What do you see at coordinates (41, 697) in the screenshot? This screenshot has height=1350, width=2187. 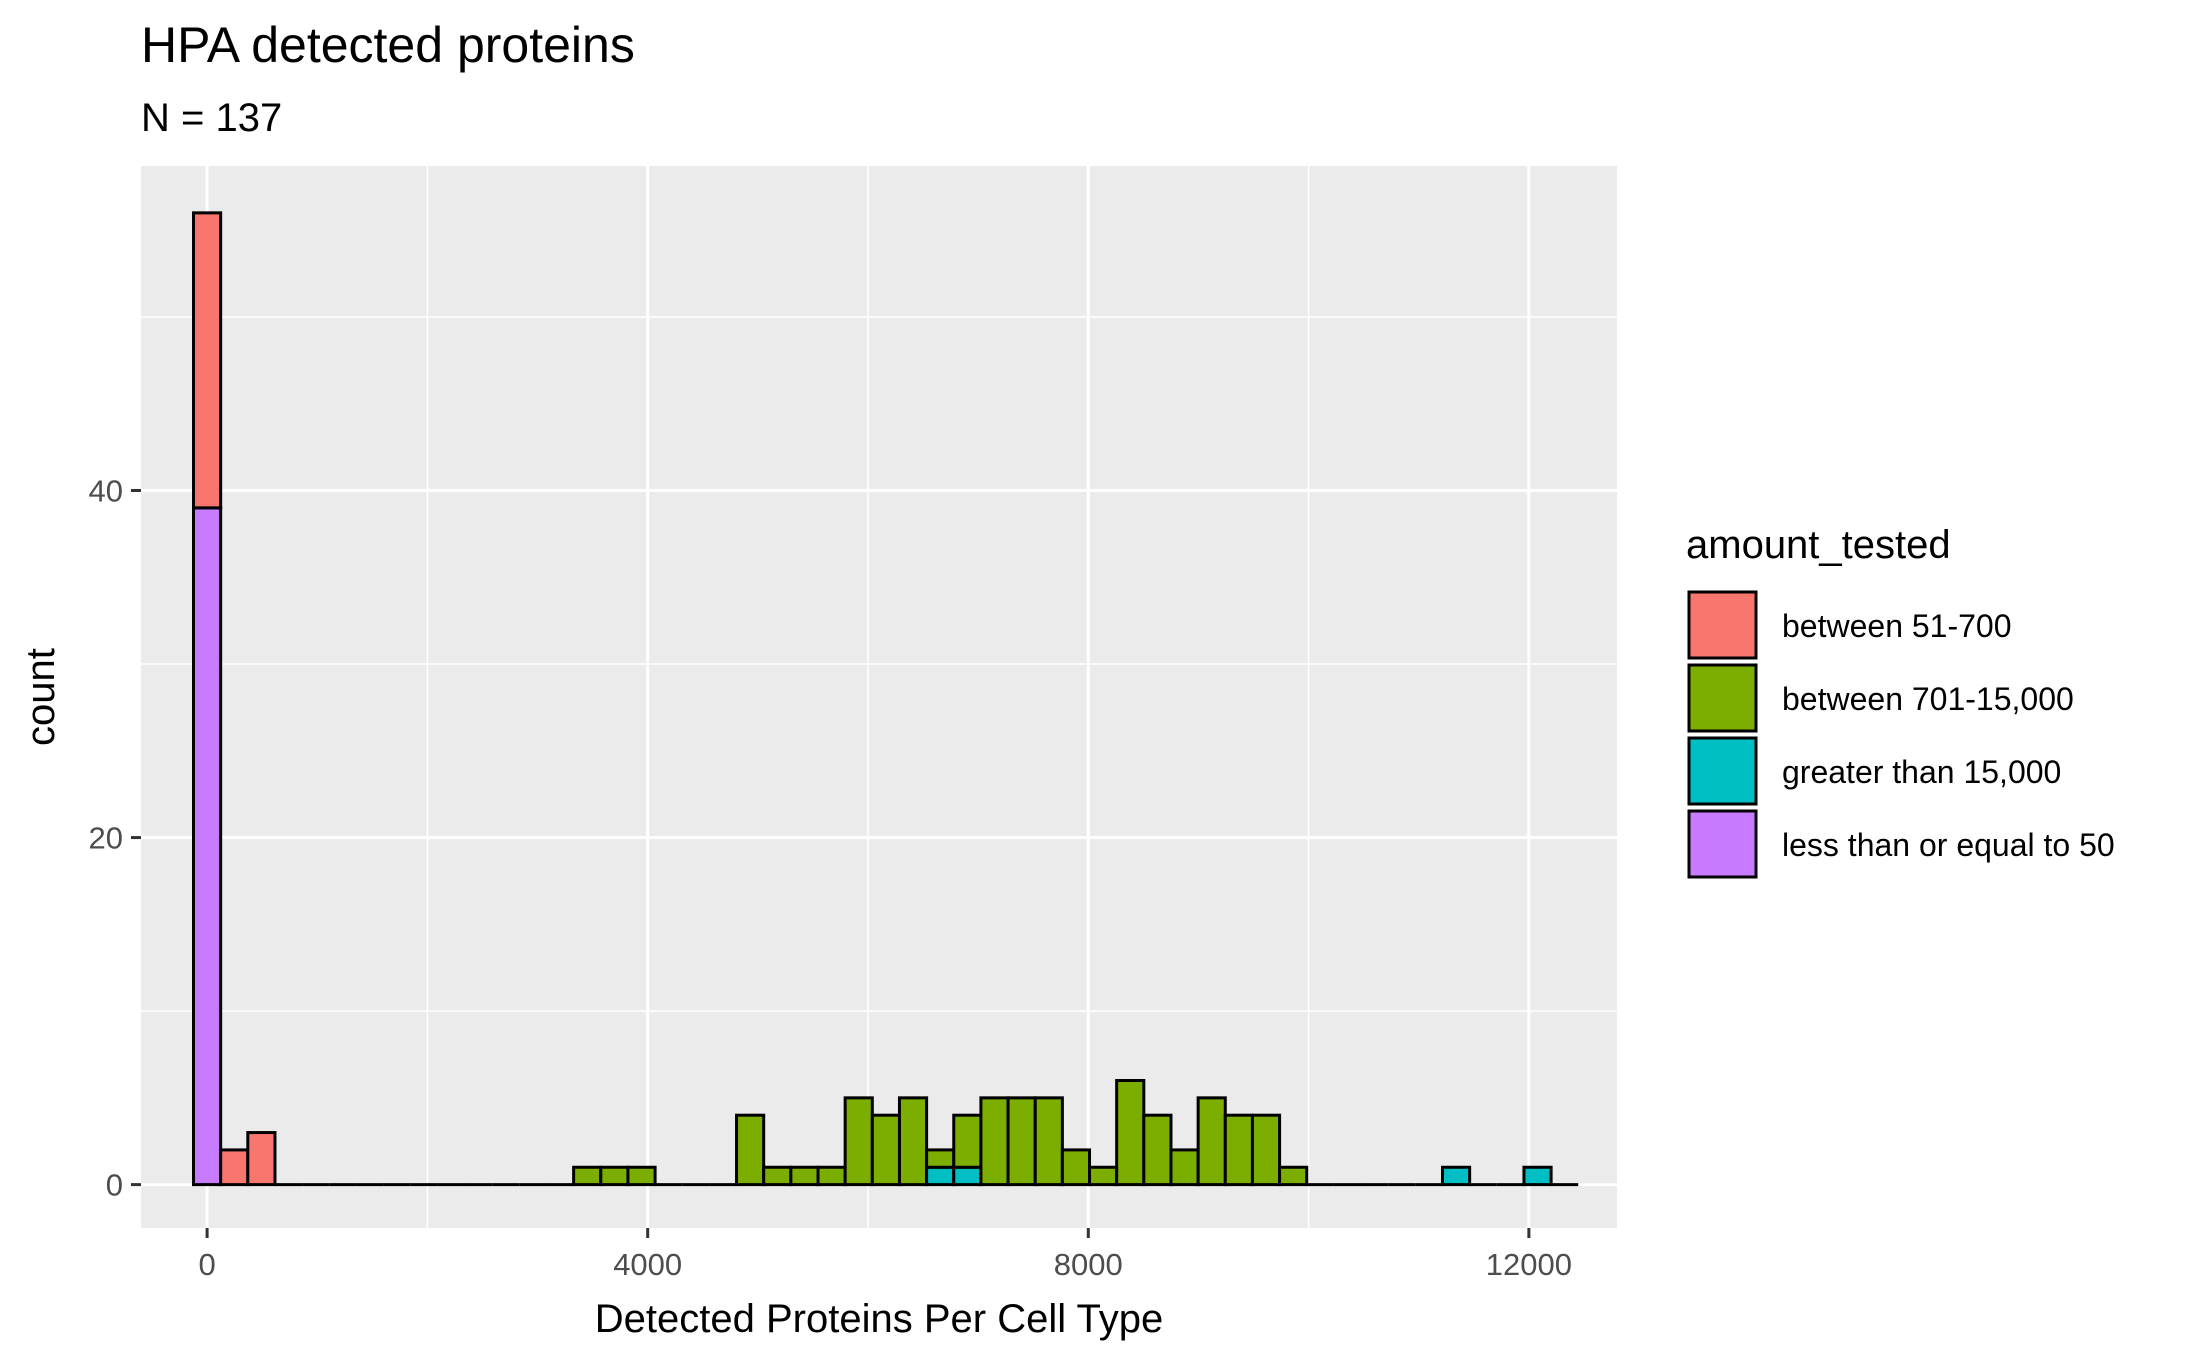 I see `y-axis-title: count` at bounding box center [41, 697].